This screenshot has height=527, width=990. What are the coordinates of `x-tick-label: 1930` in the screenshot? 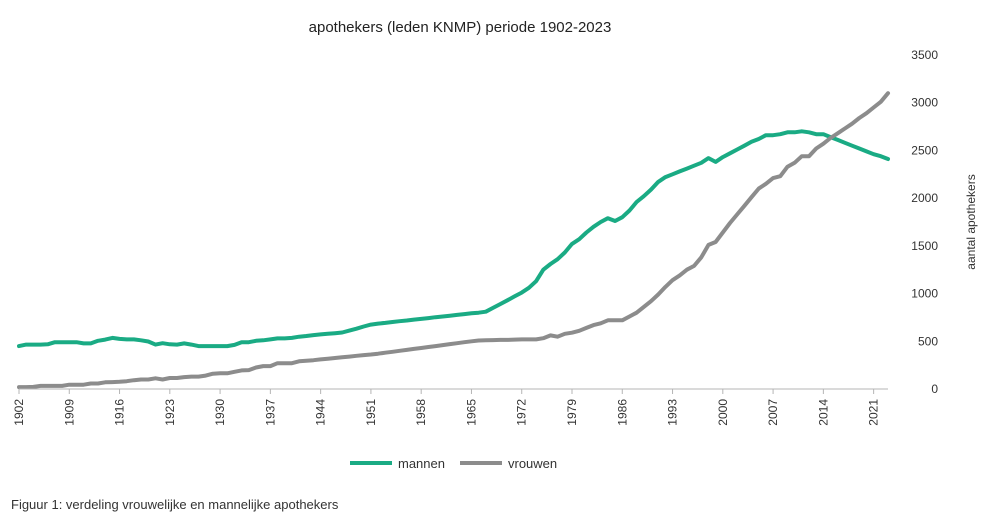 It's located at (220, 412).